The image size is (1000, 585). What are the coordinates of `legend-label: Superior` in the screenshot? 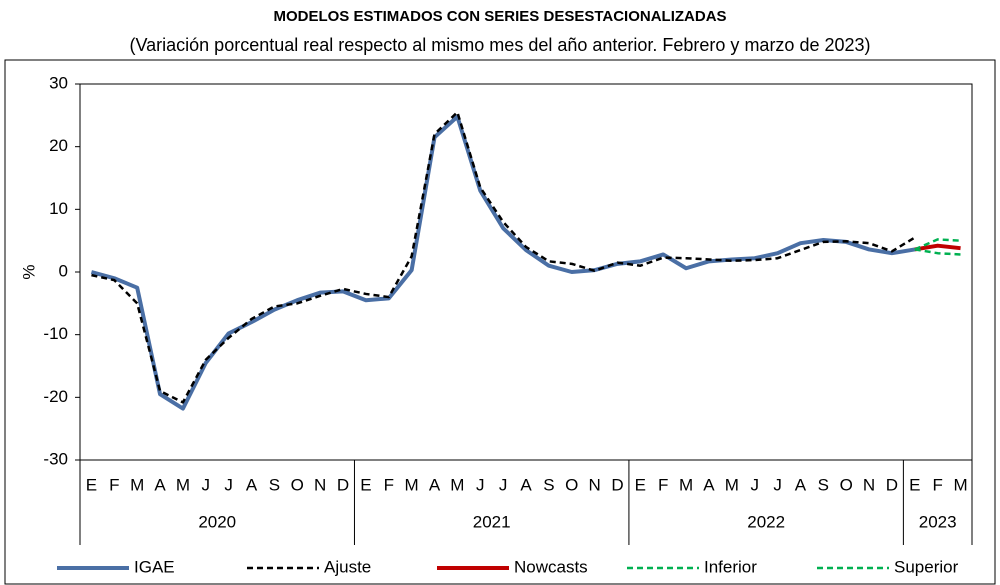 It's located at (926, 566).